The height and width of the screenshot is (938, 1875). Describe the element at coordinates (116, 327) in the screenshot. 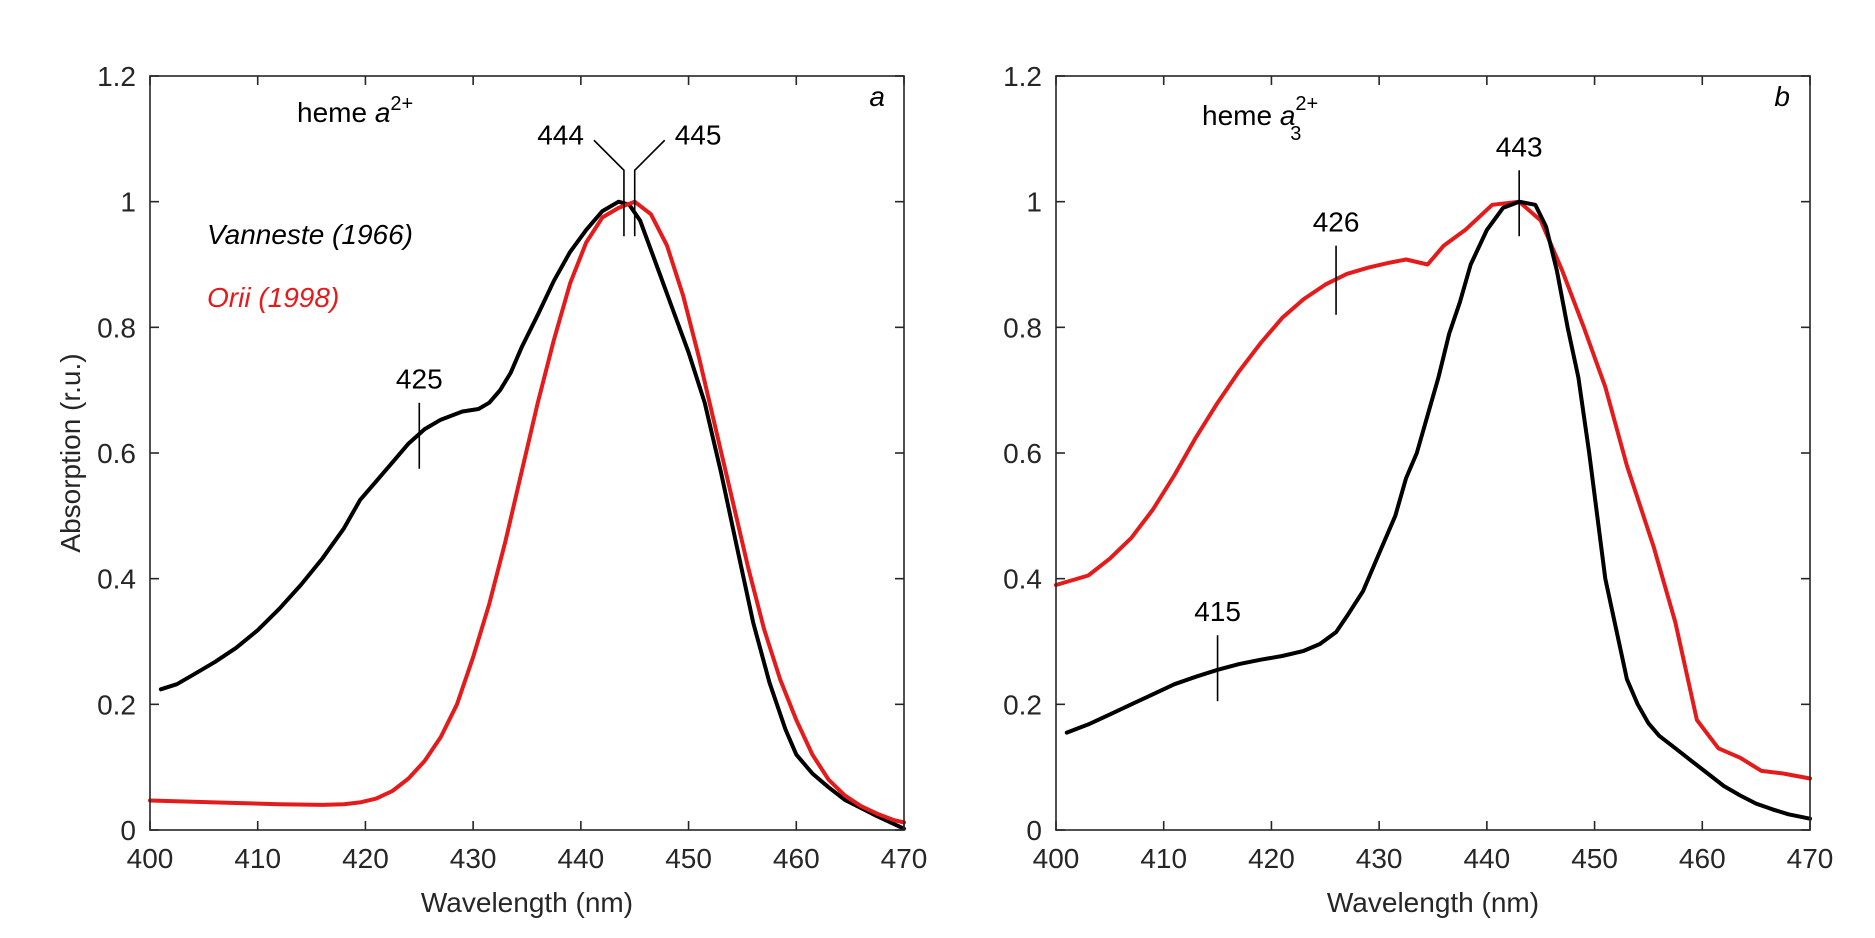

I see `panel-a-y-tick-label: 0.8` at that location.